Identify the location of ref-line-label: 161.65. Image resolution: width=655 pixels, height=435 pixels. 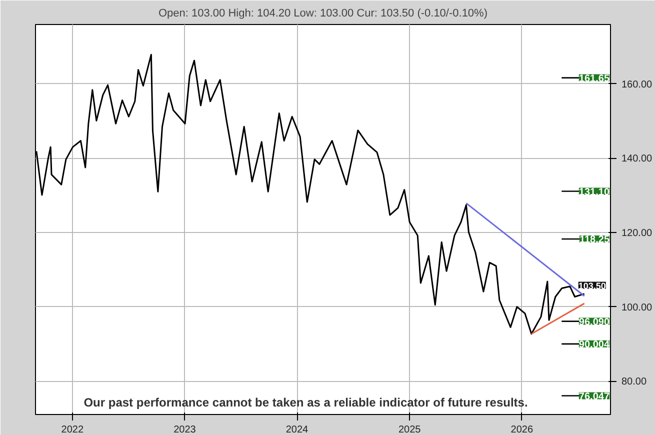
(594, 78).